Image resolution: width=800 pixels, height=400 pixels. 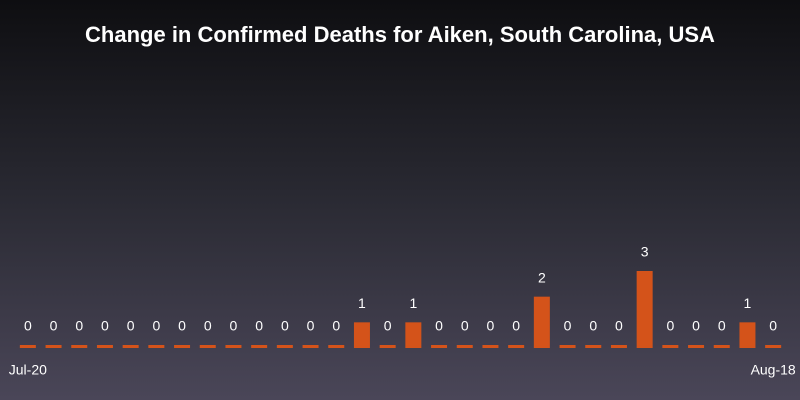 What do you see at coordinates (645, 252) in the screenshot?
I see `value-label: 3` at bounding box center [645, 252].